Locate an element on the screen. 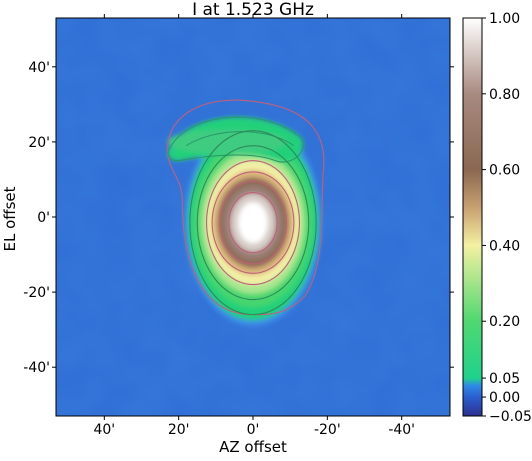  sidelobe-core is located at coordinates (227, 141).